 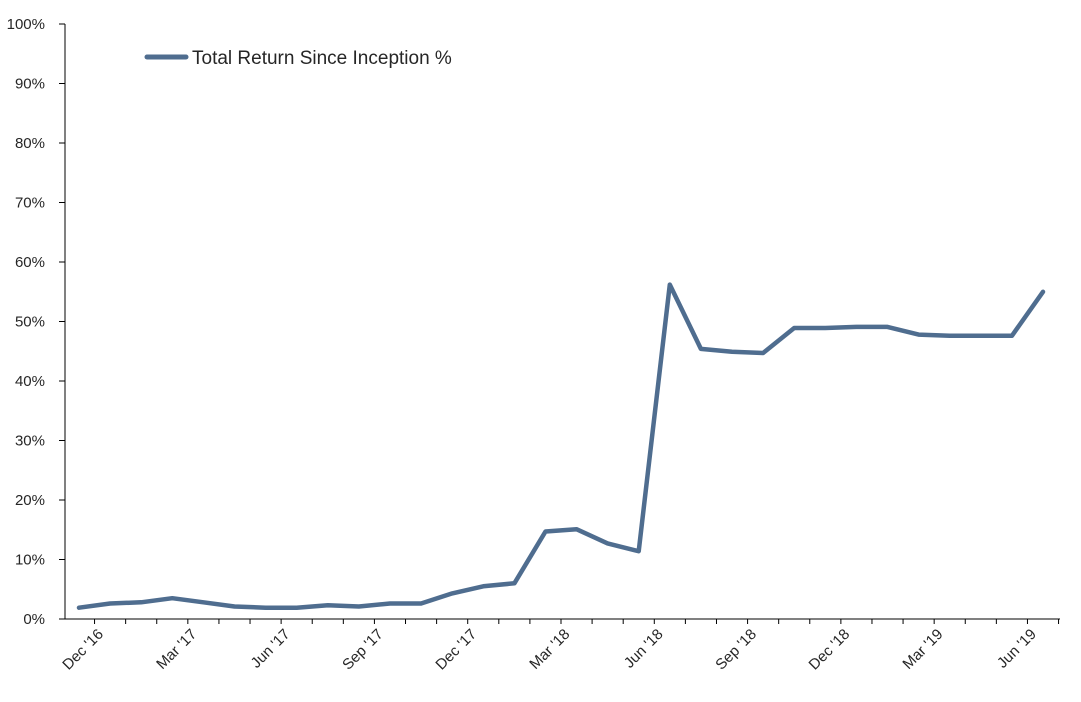 What do you see at coordinates (549, 649) in the screenshot?
I see `x-tick-label: Mar '18` at bounding box center [549, 649].